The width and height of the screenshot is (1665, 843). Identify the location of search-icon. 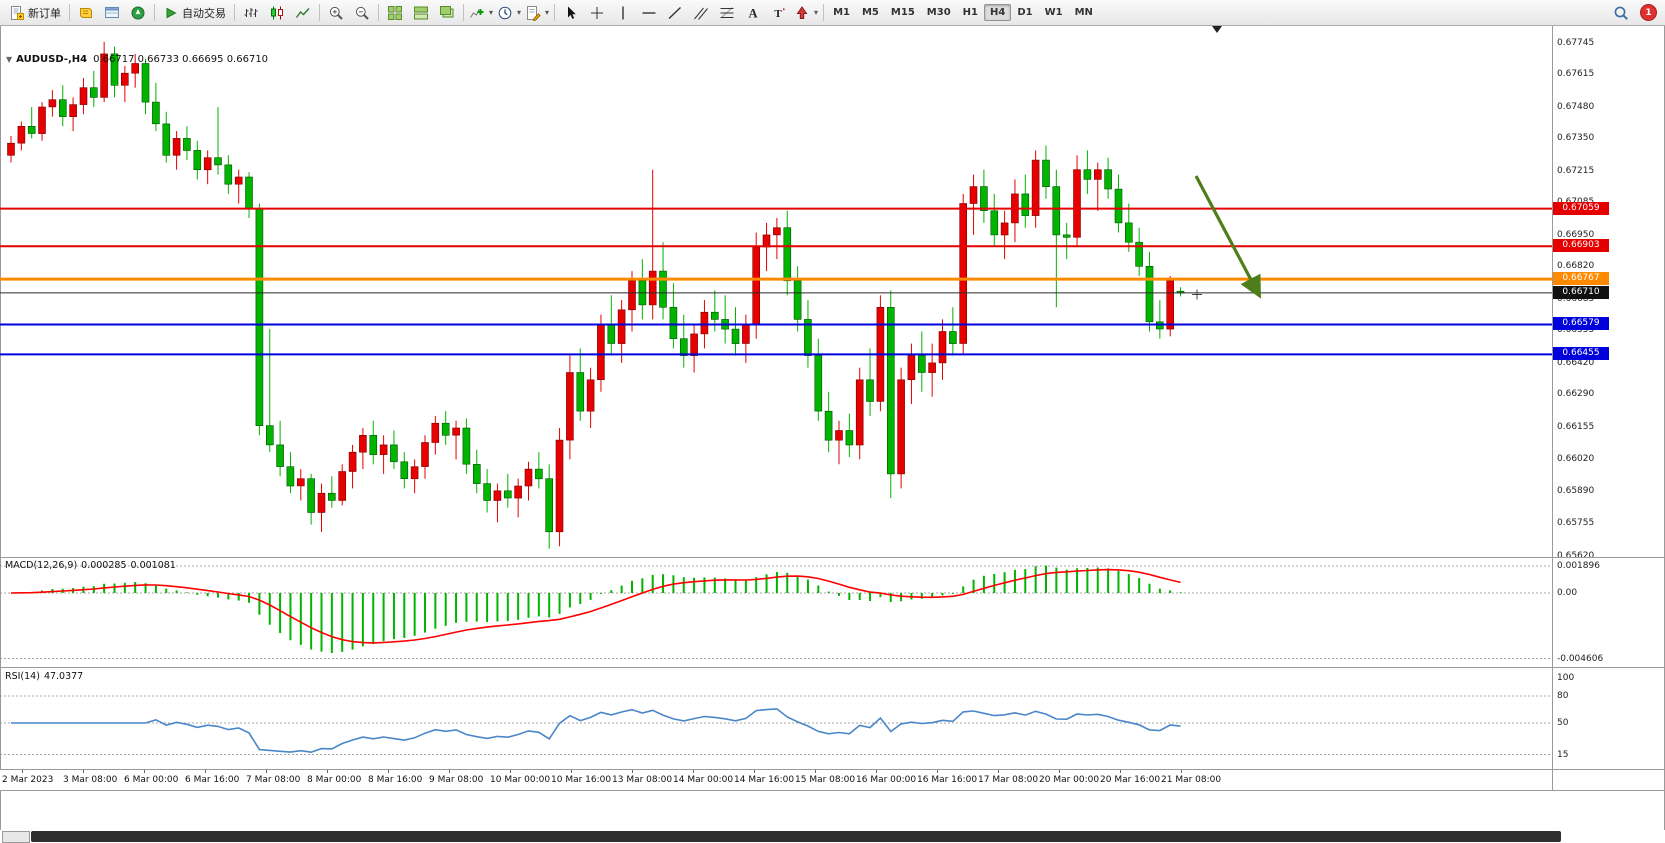
(1621, 13).